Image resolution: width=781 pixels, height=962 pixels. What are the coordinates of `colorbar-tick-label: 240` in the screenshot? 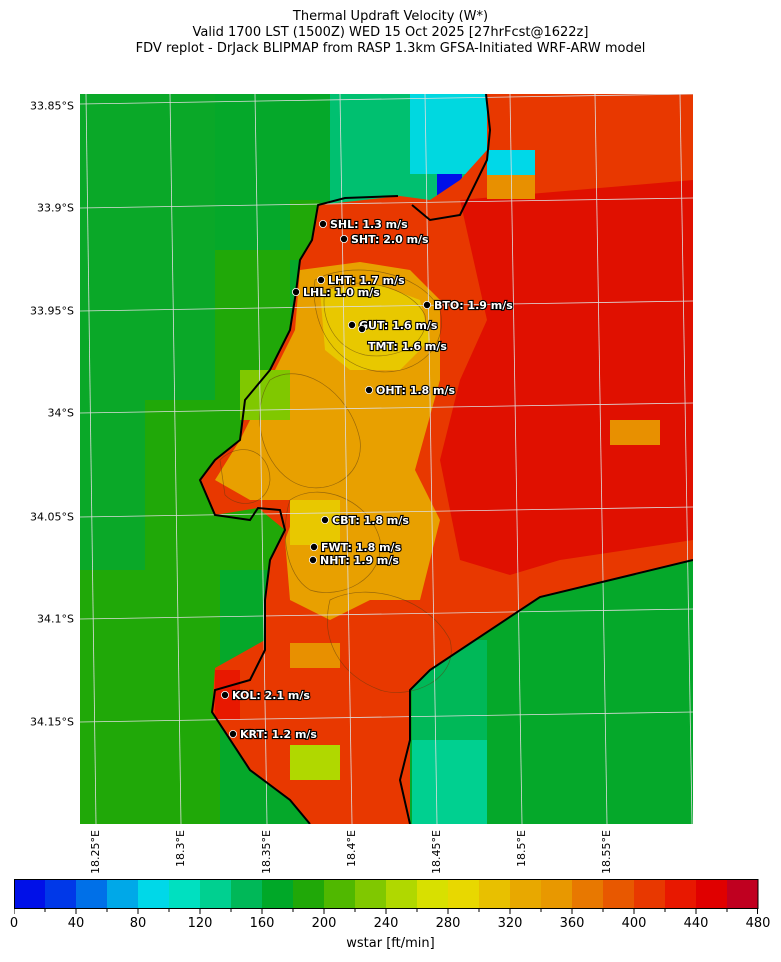 It's located at (386, 923).